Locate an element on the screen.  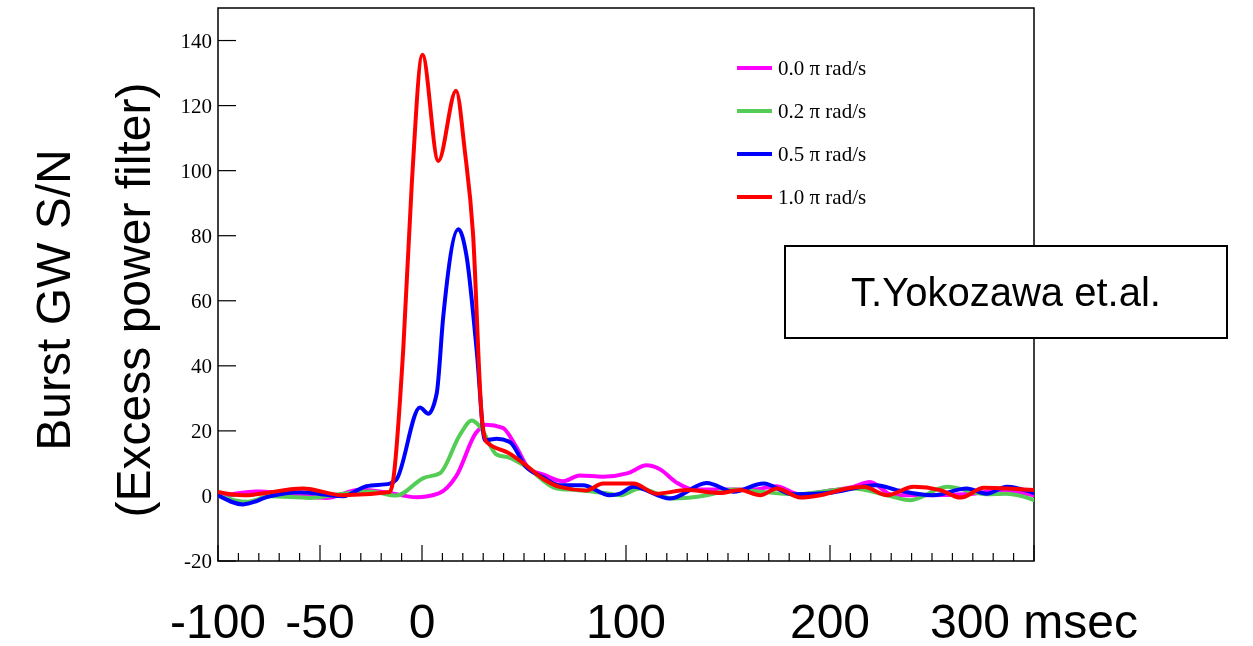
x-tick-label: -50 is located at coordinates (320, 620).